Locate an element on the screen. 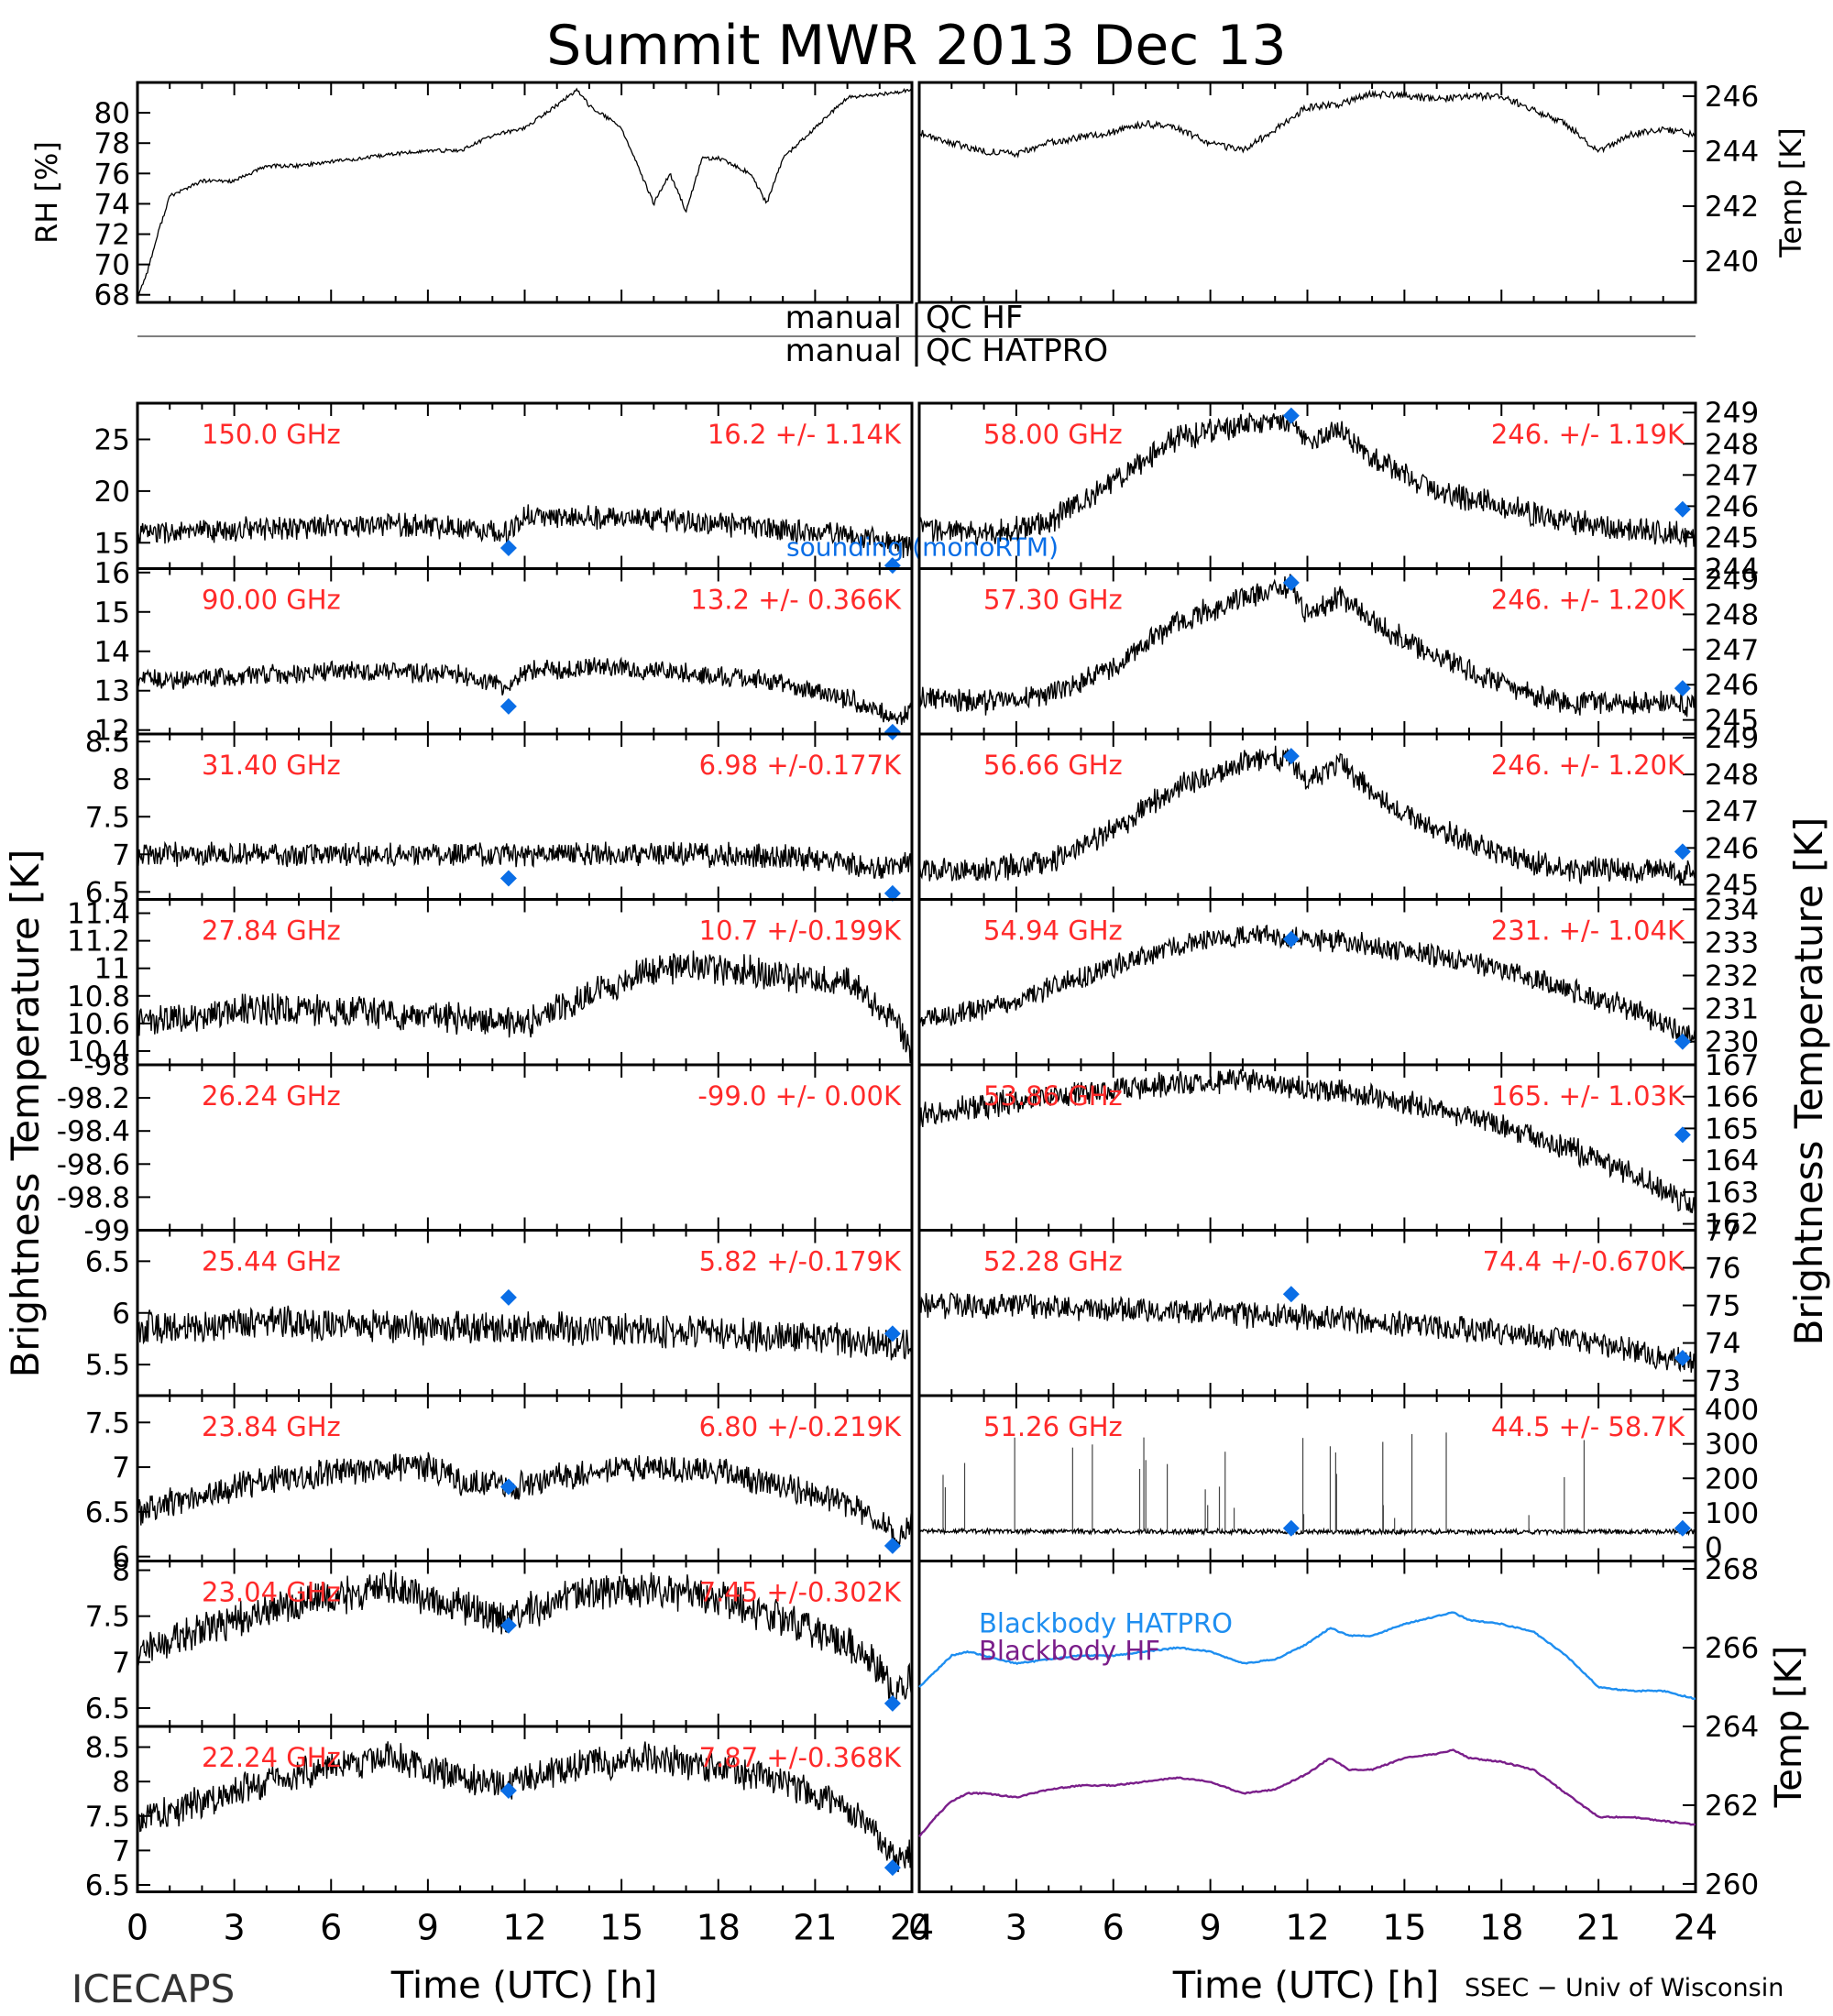 This screenshot has width=1833, height=2016. tb_26_24-panel-ytick-label: -98.2 is located at coordinates (93, 1098).